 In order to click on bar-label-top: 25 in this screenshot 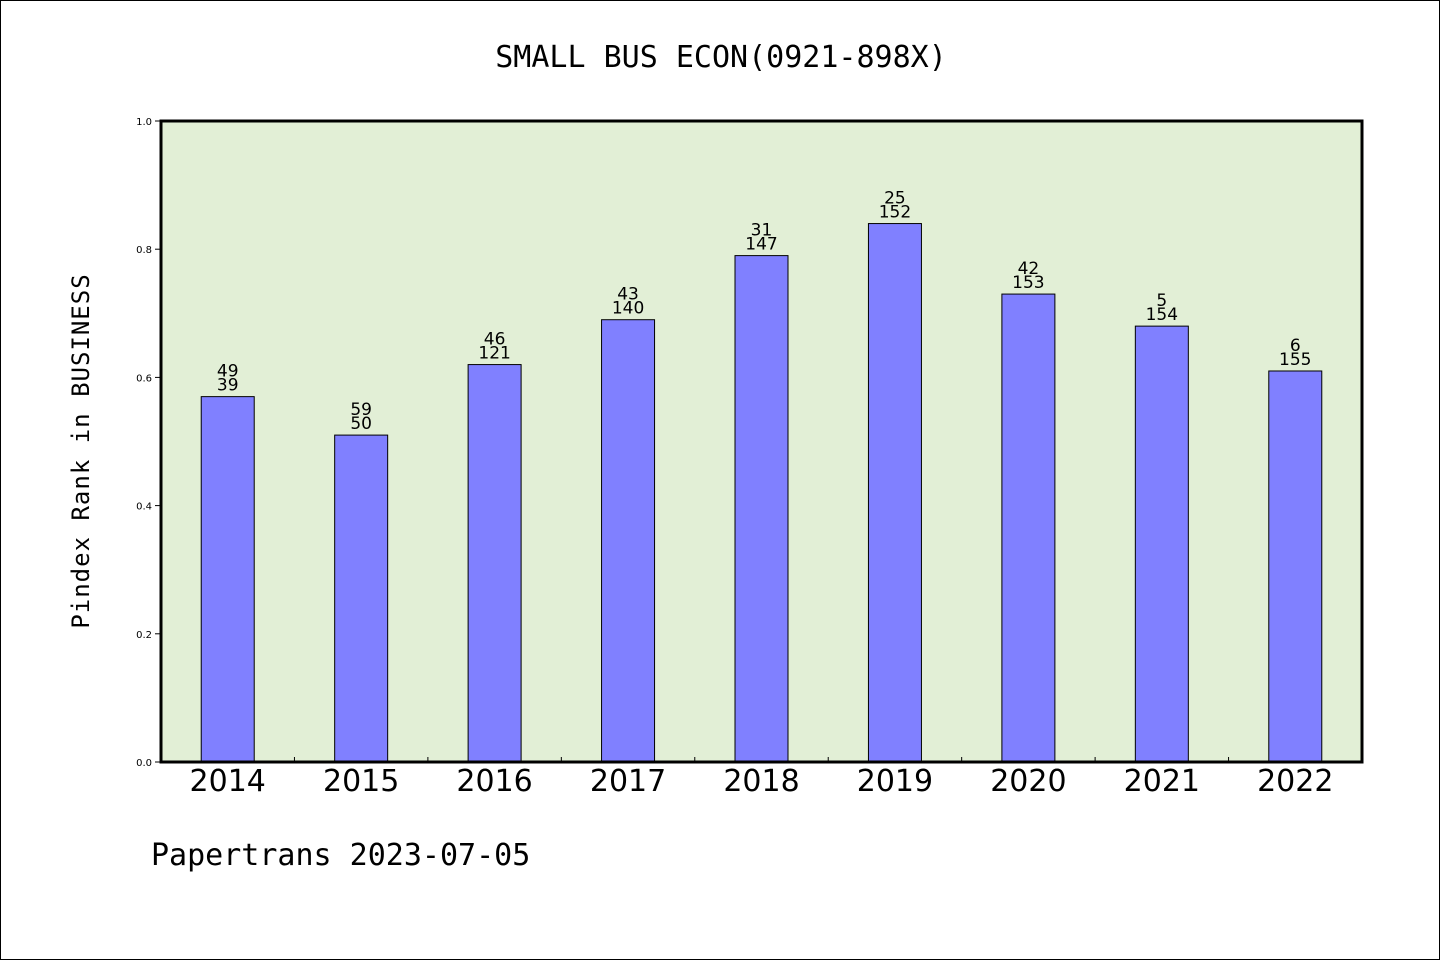, I will do `click(895, 199)`.